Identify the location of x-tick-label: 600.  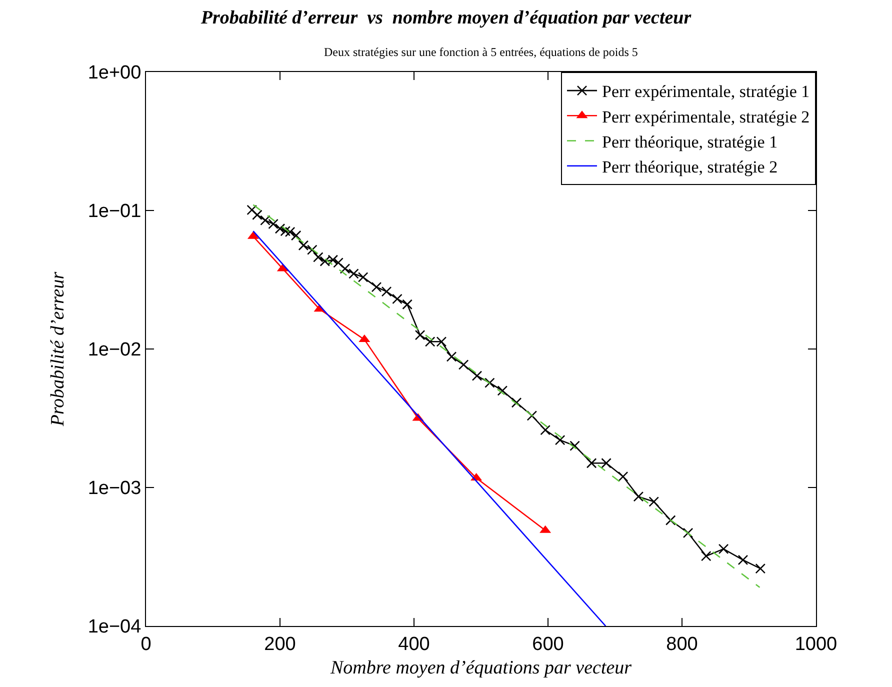
(548, 644).